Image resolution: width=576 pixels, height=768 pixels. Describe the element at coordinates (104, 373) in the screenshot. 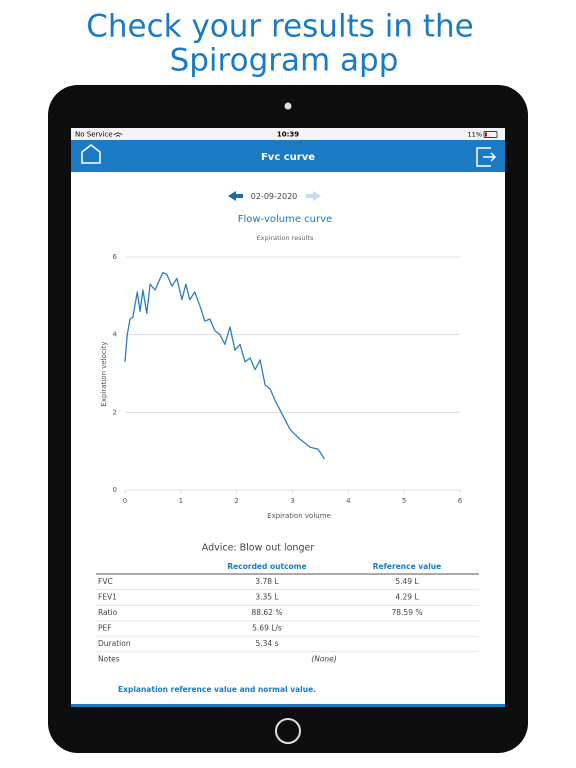

I see `y-axis-title: Expiration velocity` at that location.